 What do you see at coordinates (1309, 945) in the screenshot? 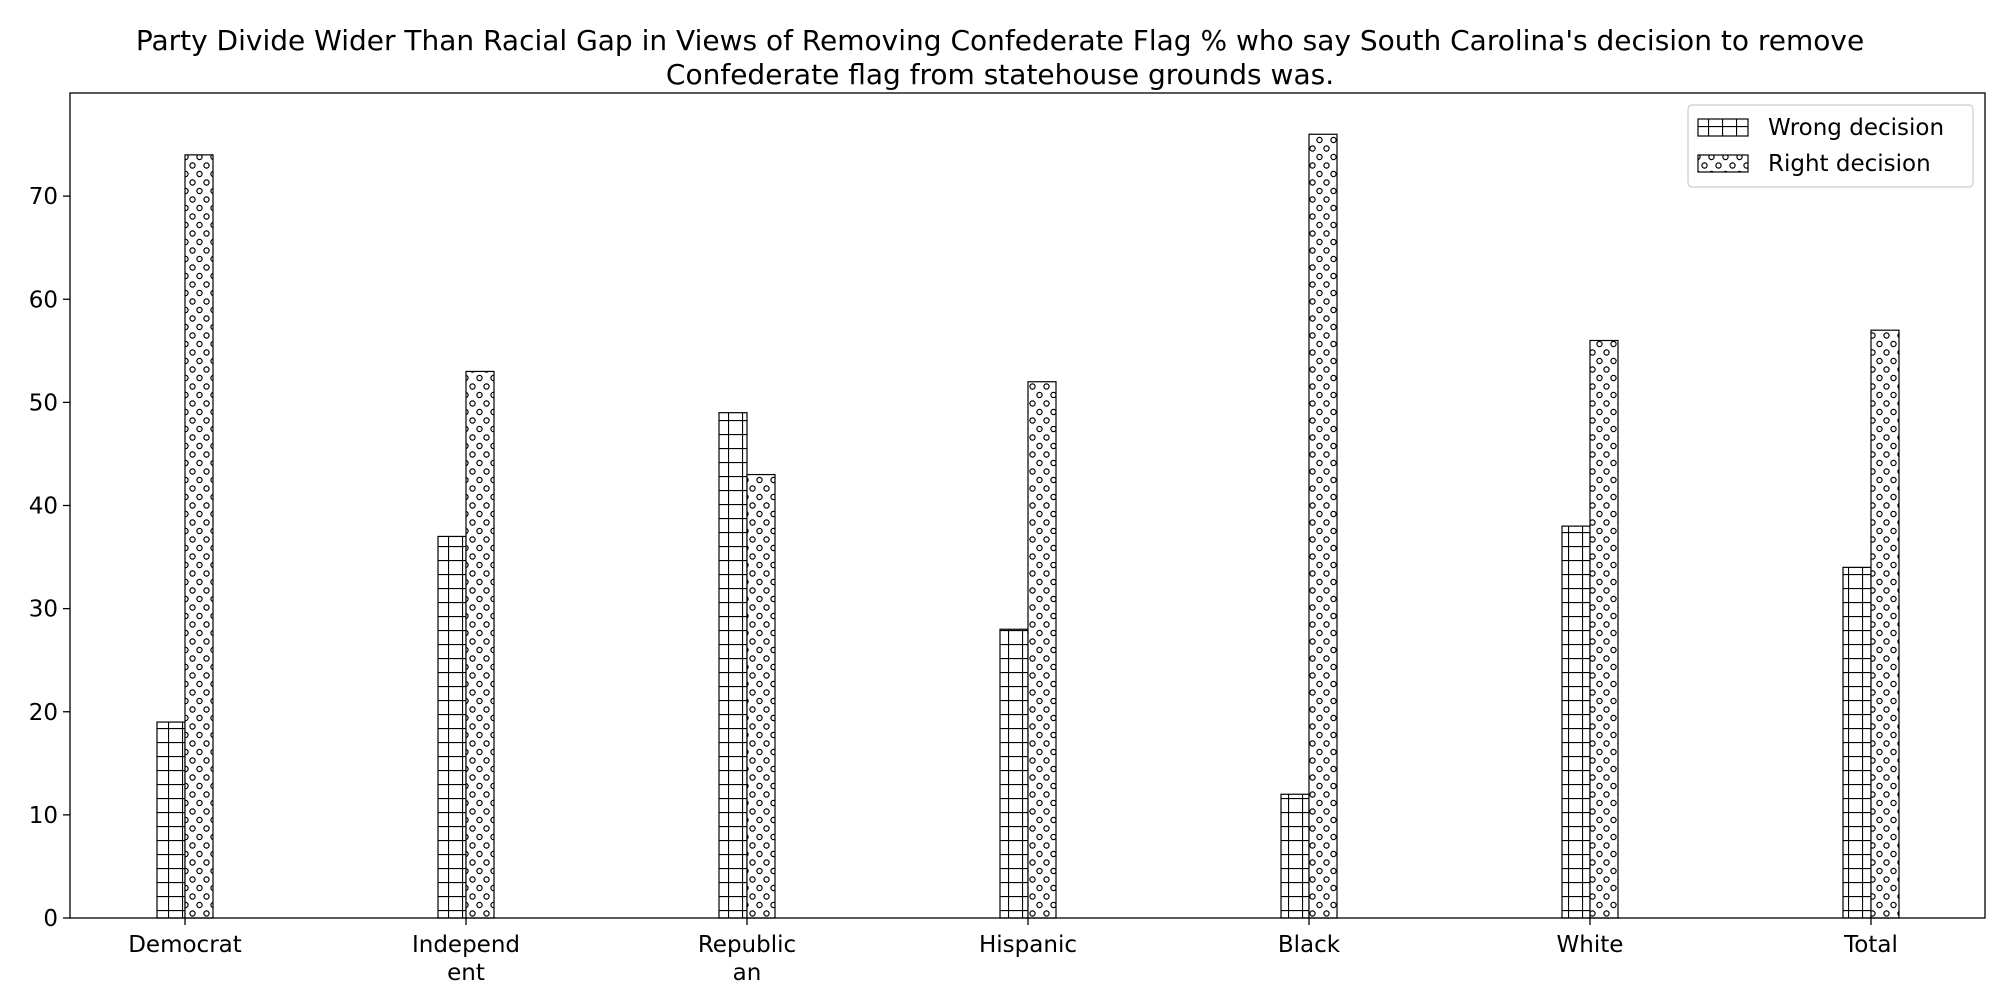
I see `x-tick-label: Black` at bounding box center [1309, 945].